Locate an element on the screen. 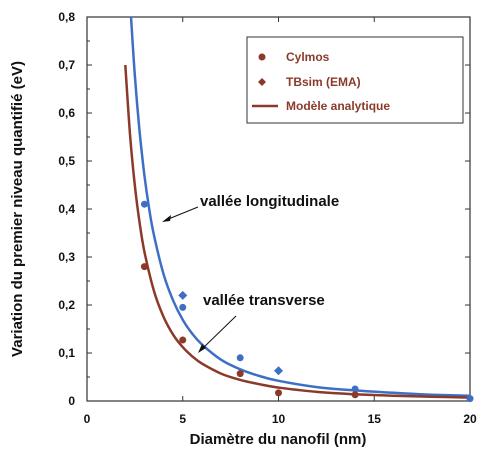 This screenshot has height=464, width=478. y-tick-label: 0,6 is located at coordinates (66, 113).